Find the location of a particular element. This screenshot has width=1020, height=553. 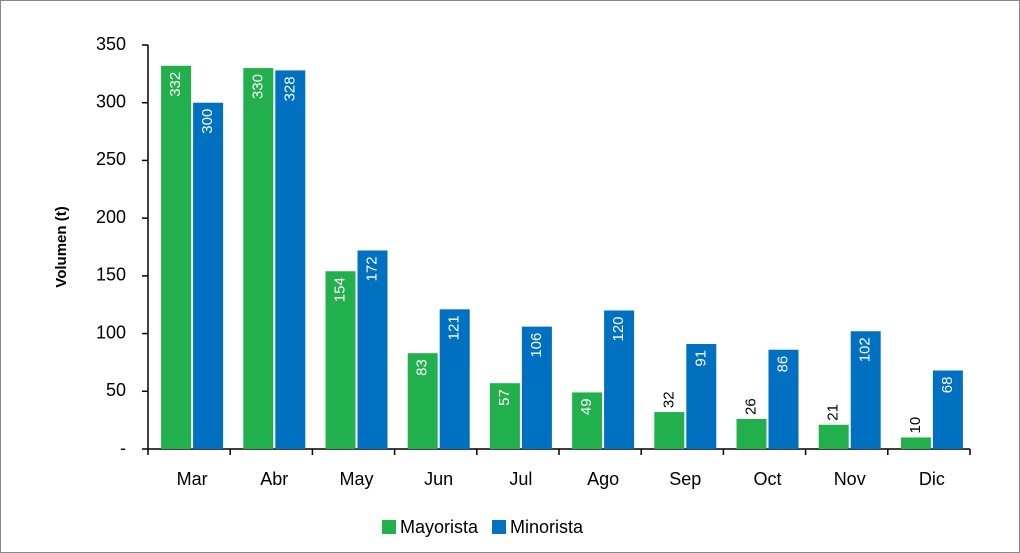

data-label: 106 is located at coordinates (536, 345).